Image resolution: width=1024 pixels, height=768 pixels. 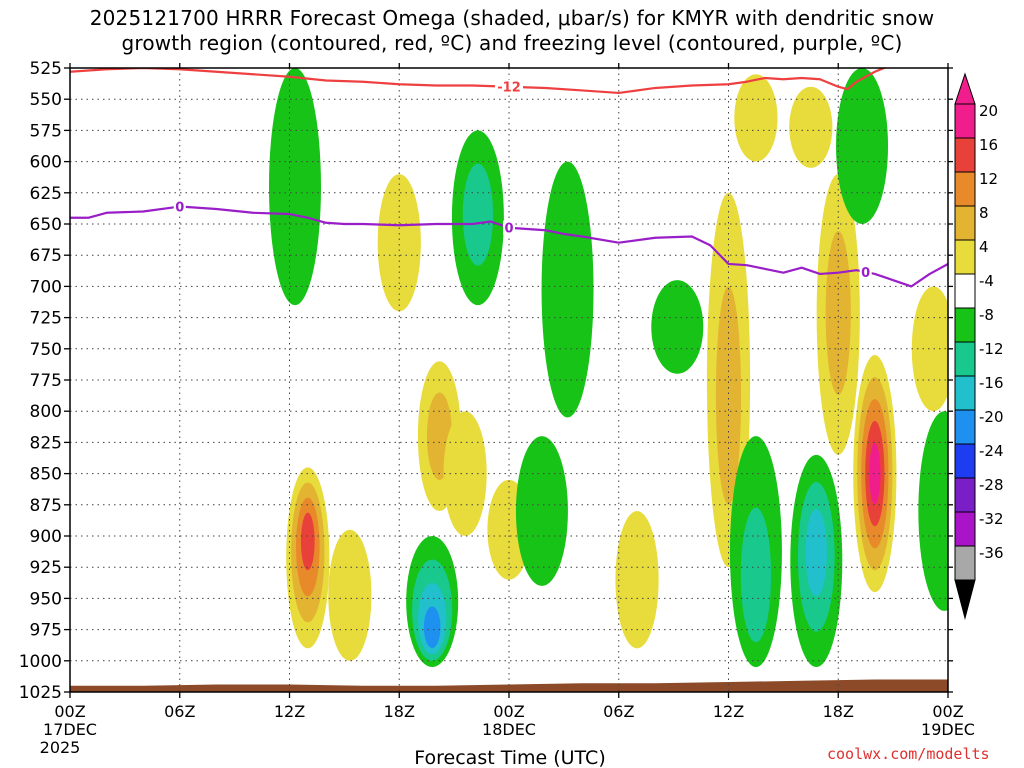 I want to click on y-tick-label-16: 925, so click(x=46, y=568).